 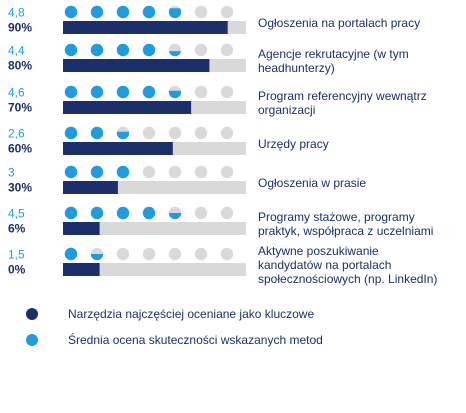 I want to click on rating-label: 4,6, so click(x=16, y=93).